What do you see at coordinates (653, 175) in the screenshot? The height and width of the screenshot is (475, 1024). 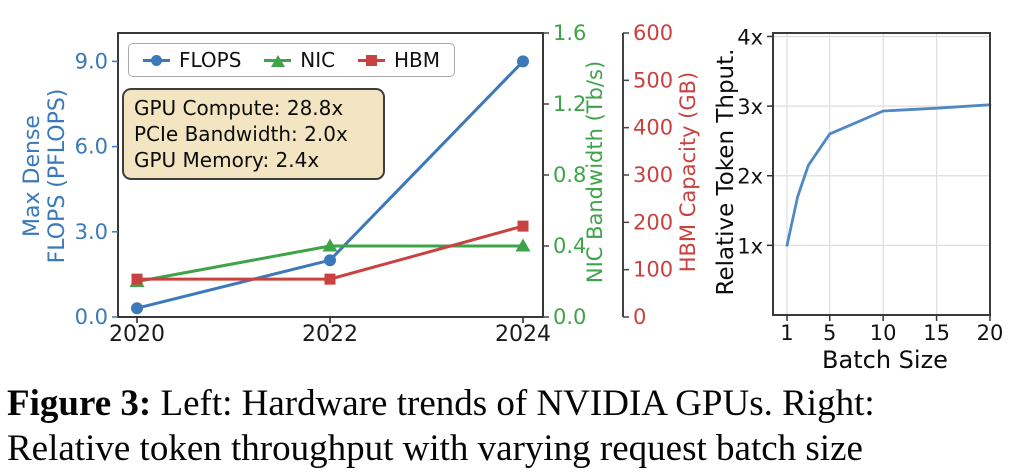 I see `hbm-tick-label: 300` at bounding box center [653, 175].